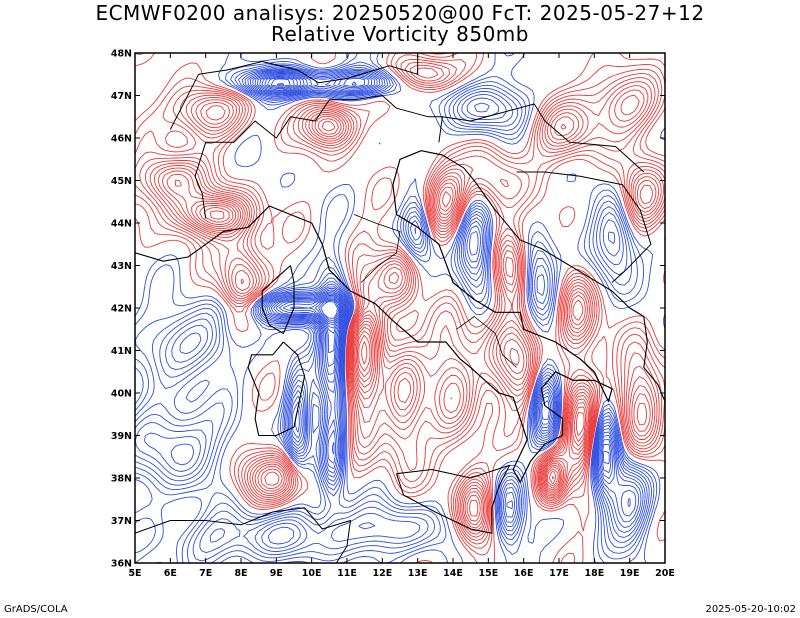 This screenshot has width=800, height=618. What do you see at coordinates (486, 342) in the screenshot?
I see `border-regional-south` at bounding box center [486, 342].